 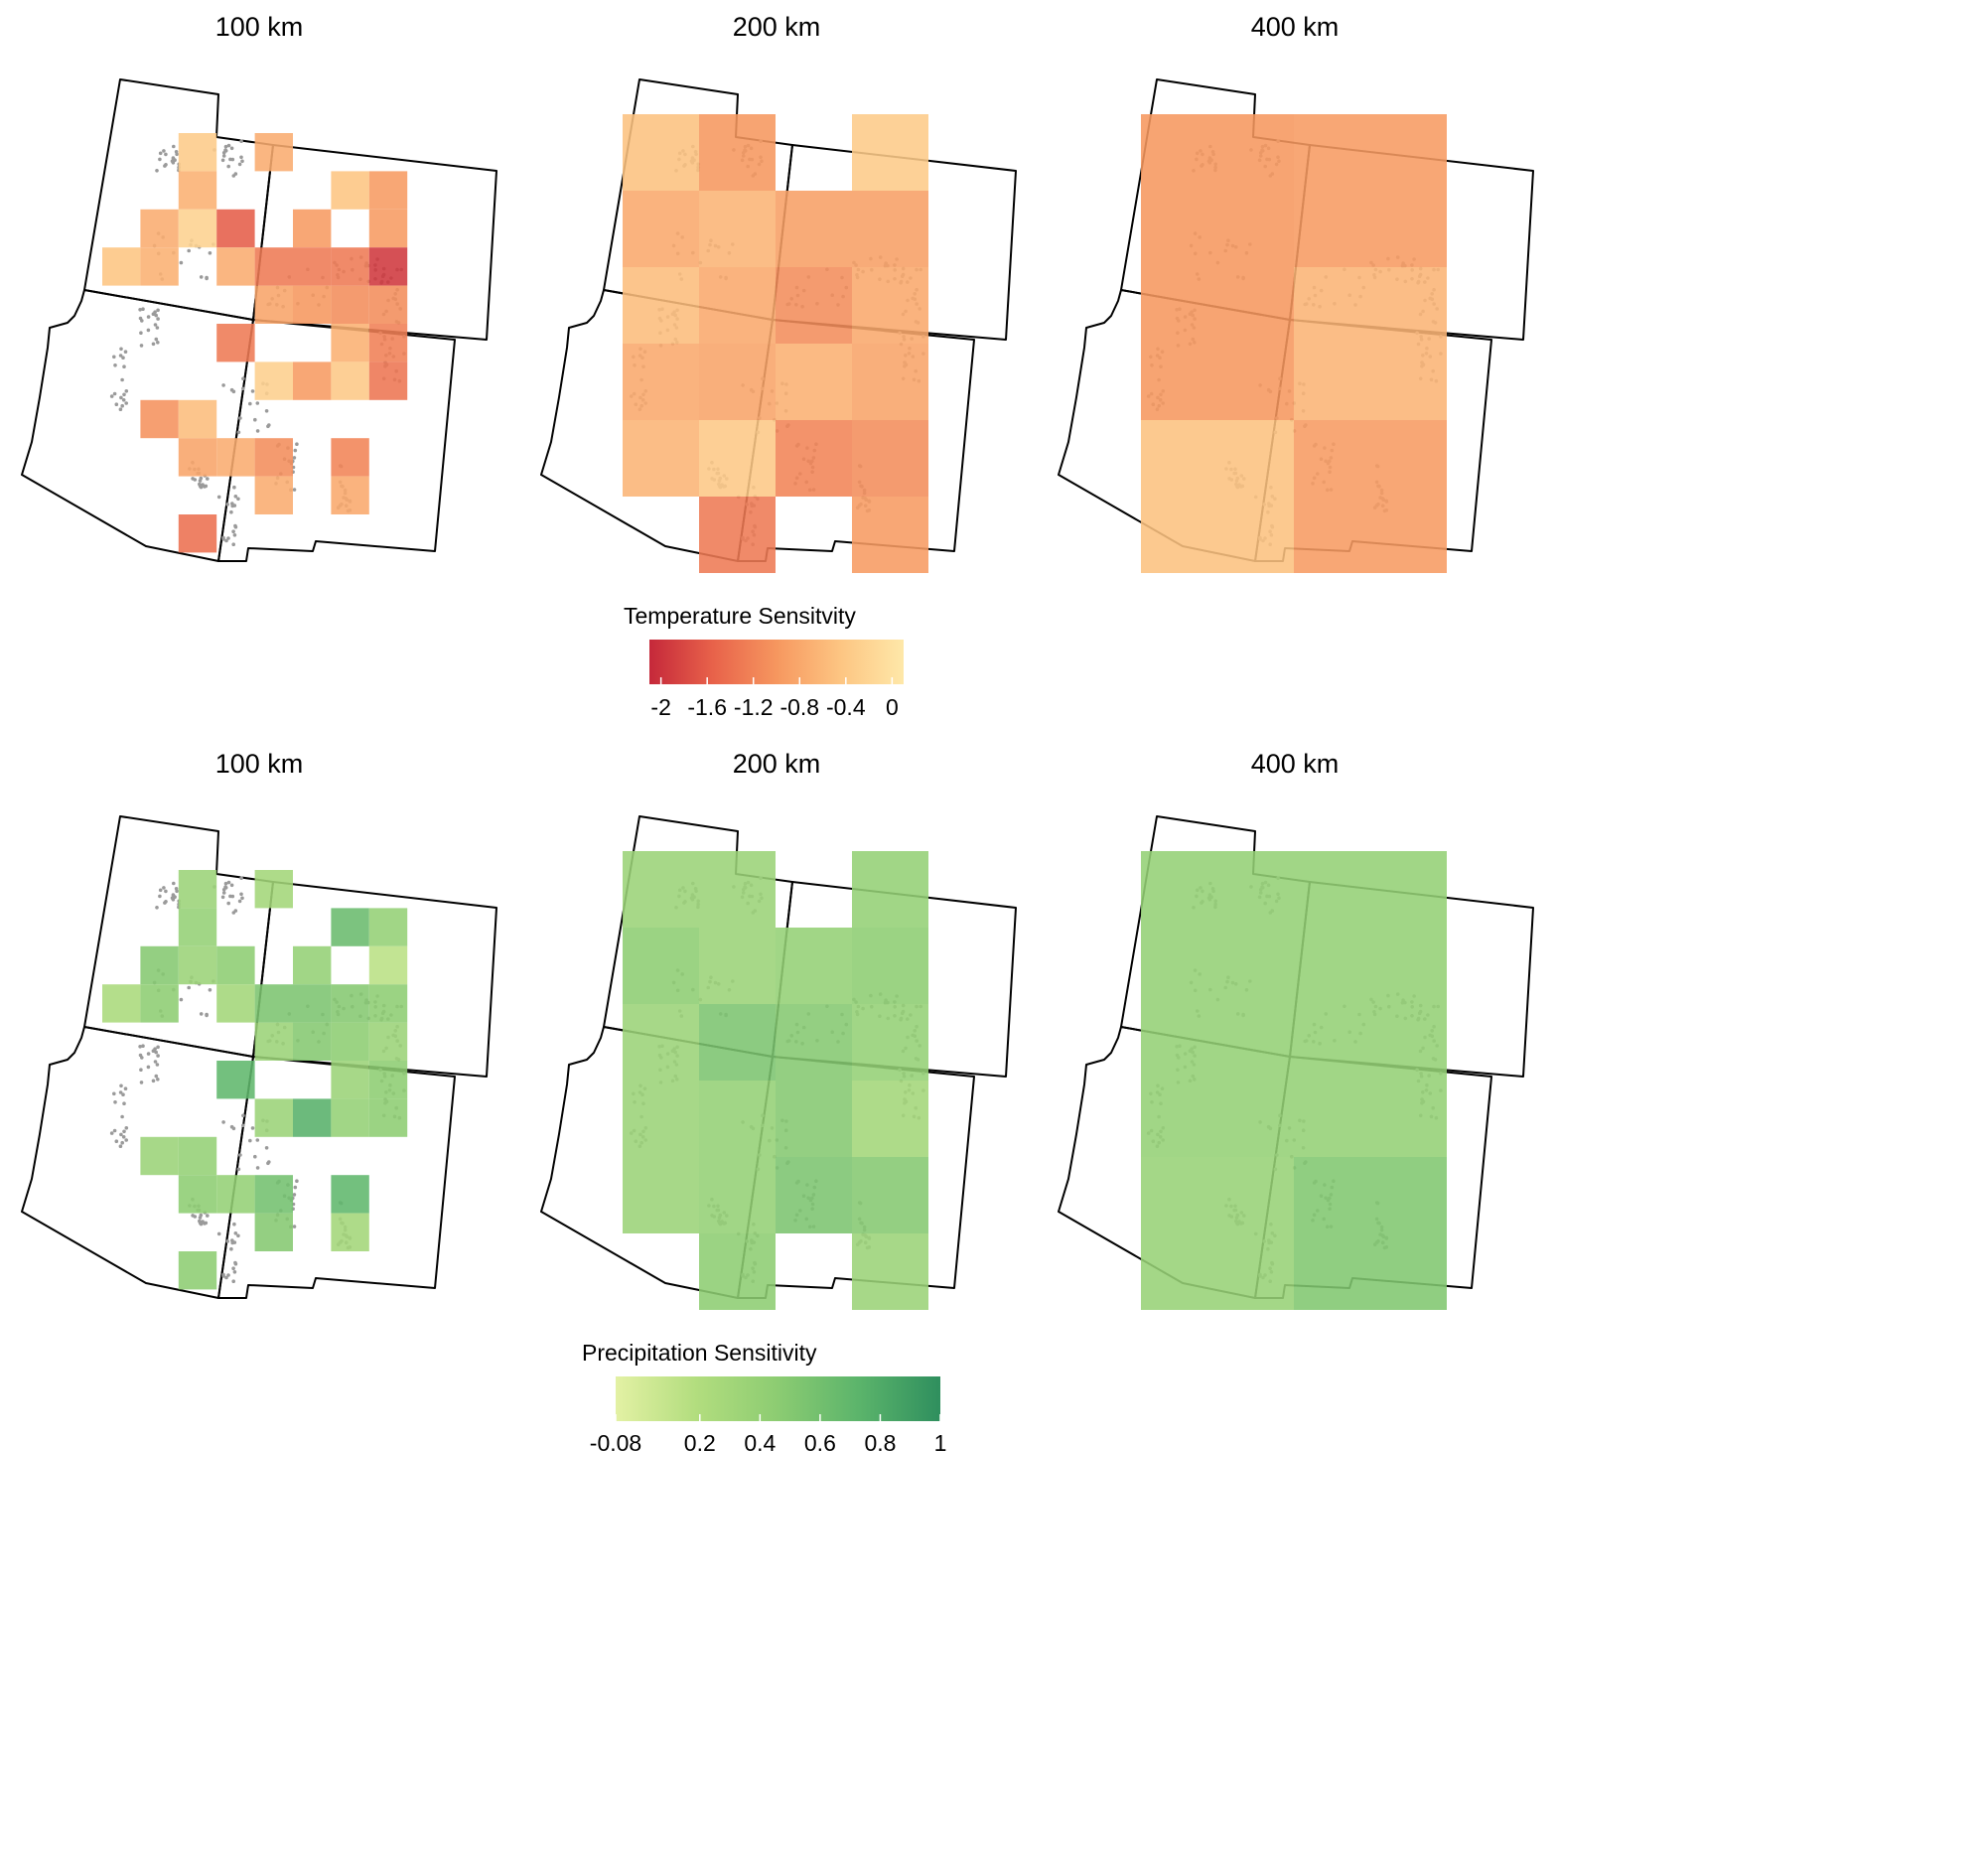 What do you see at coordinates (259, 1057) in the screenshot?
I see `map-precipitation-100km` at bounding box center [259, 1057].